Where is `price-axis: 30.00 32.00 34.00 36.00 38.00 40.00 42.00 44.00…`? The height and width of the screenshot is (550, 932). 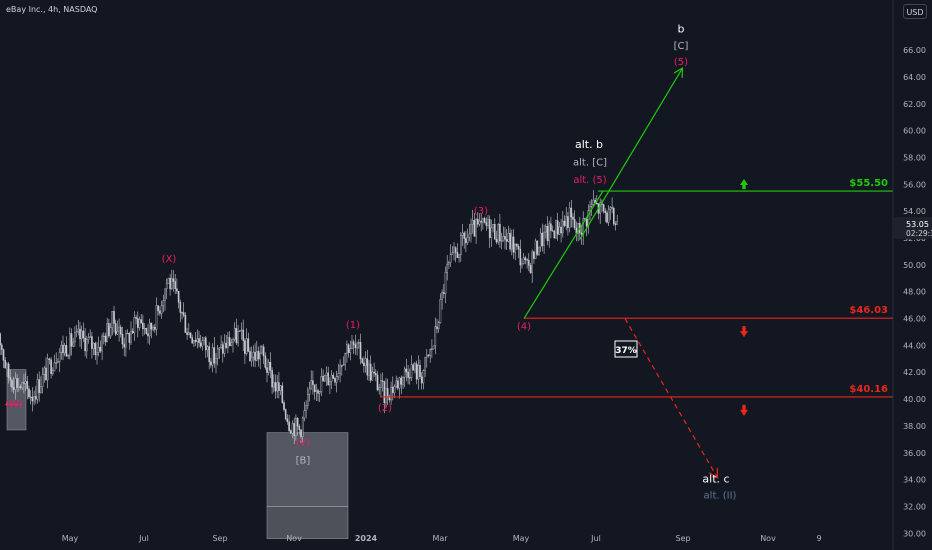 price-axis: 30.00 32.00 34.00 36.00 38.00 40.00 42.00 44.00… is located at coordinates (909, 275).